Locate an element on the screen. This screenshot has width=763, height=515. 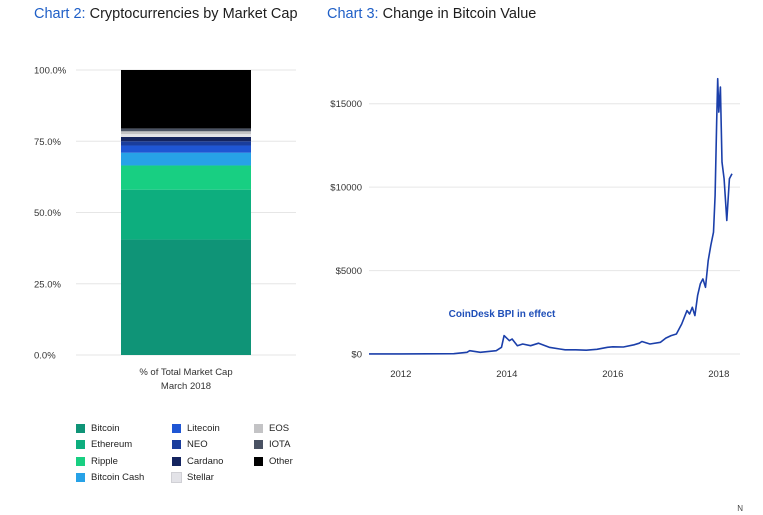
bar-segment-iota is located at coordinates (186, 130).